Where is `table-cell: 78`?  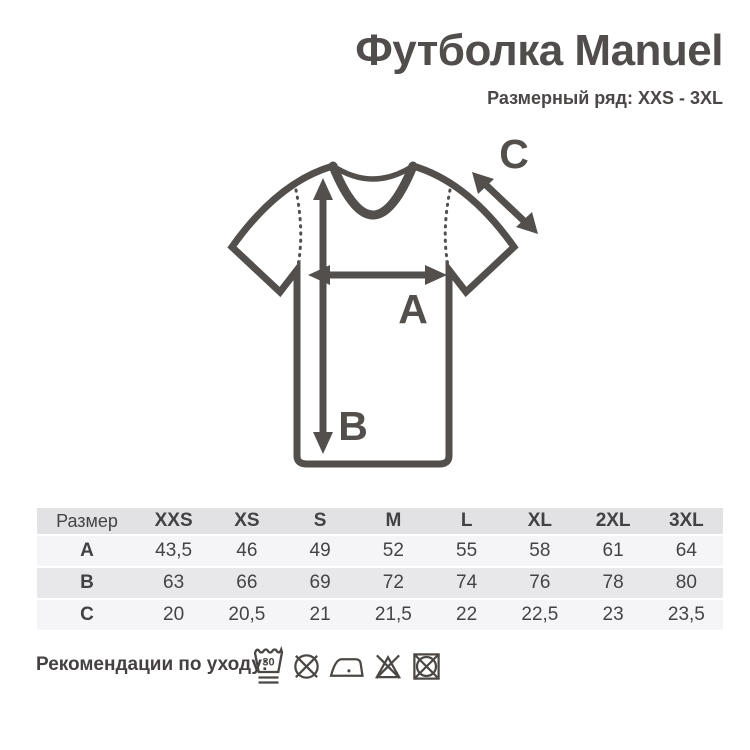 table-cell: 78 is located at coordinates (613, 582).